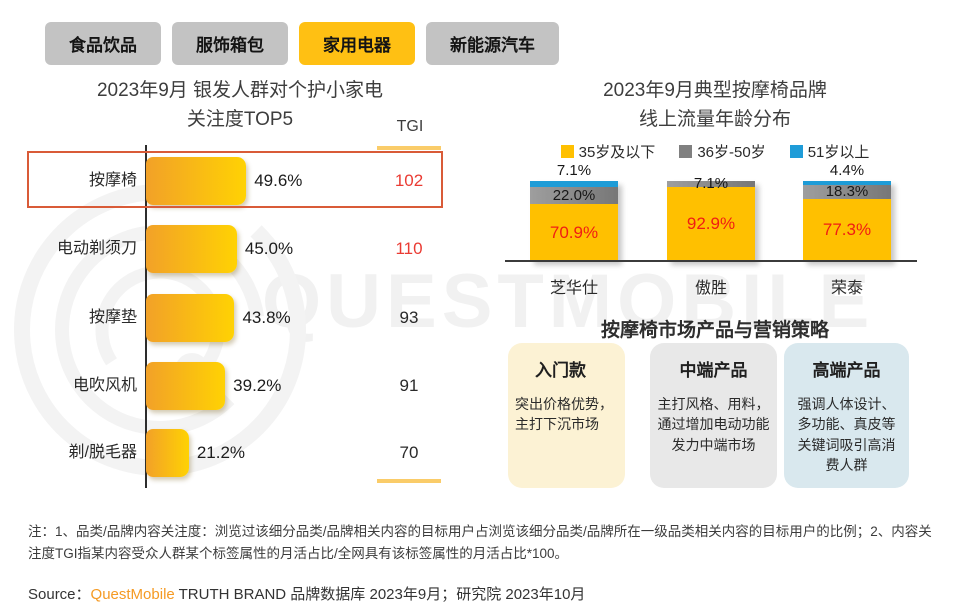 The width and height of the screenshot is (960, 616). What do you see at coordinates (240, 105) in the screenshot?
I see `left-chart-title: 2023年9月 银发人群对个护小家电 关注度TOP5` at bounding box center [240, 105].